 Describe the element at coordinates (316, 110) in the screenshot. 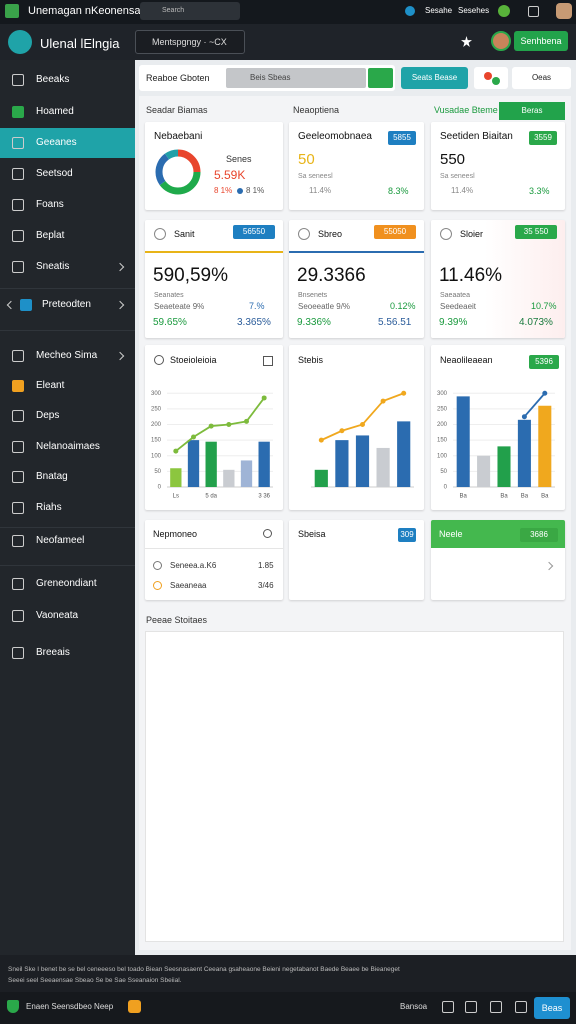

I see `tab: Neaoptiena` at that location.